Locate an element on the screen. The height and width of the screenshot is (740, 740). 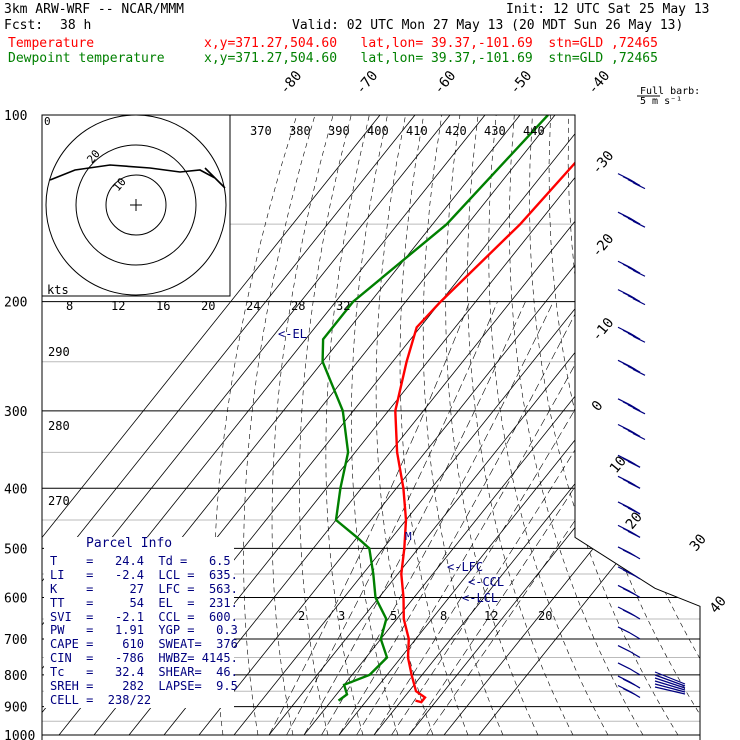
parcel-annotation: <-LCL is located at coordinates (480, 598).